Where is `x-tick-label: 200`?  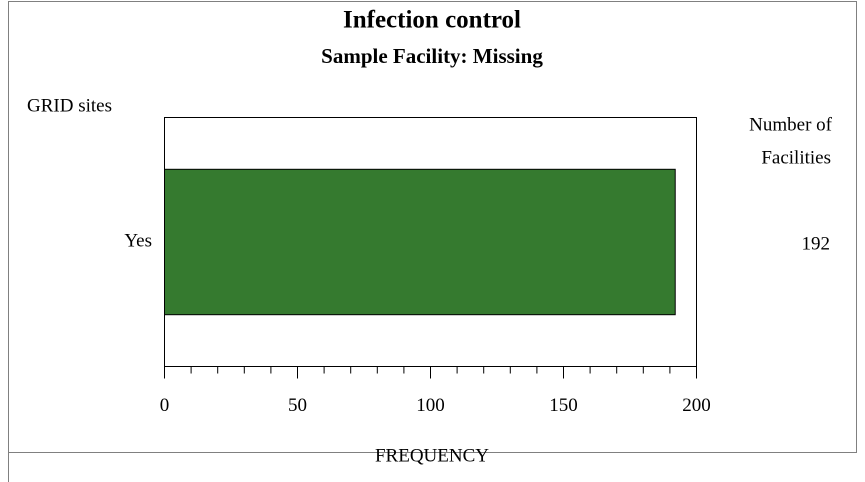 x-tick-label: 200 is located at coordinates (696, 405).